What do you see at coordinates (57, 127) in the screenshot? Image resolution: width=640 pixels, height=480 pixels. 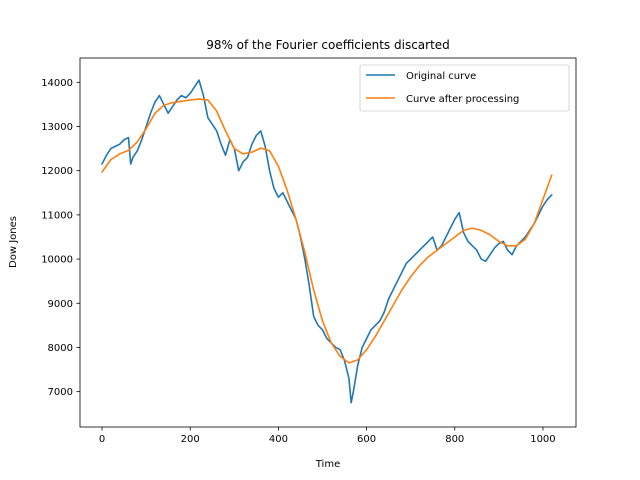 I see `y-tick-label-13000: 13000` at bounding box center [57, 127].